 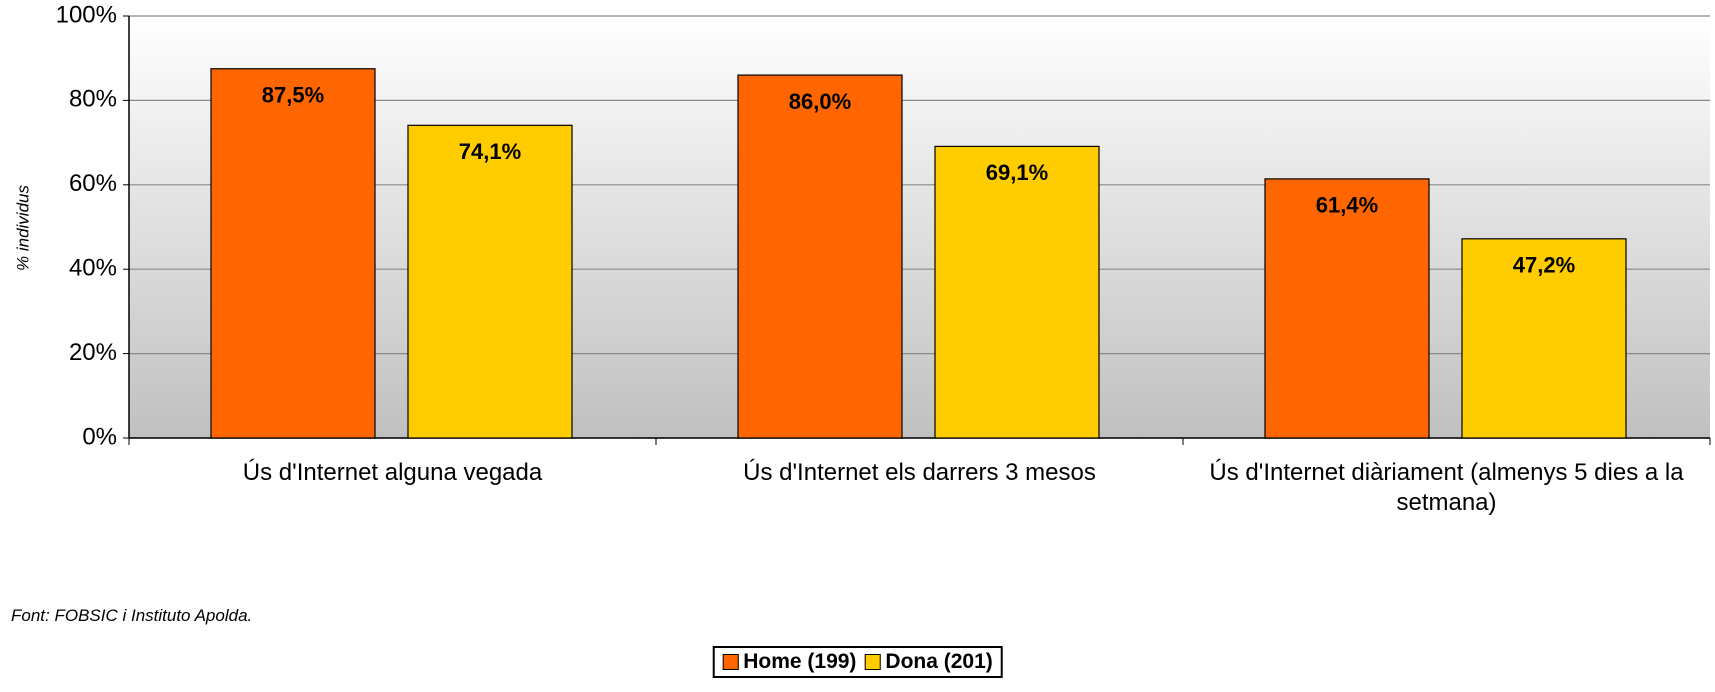 I want to click on y-tick-label: 100%, so click(x=86, y=14).